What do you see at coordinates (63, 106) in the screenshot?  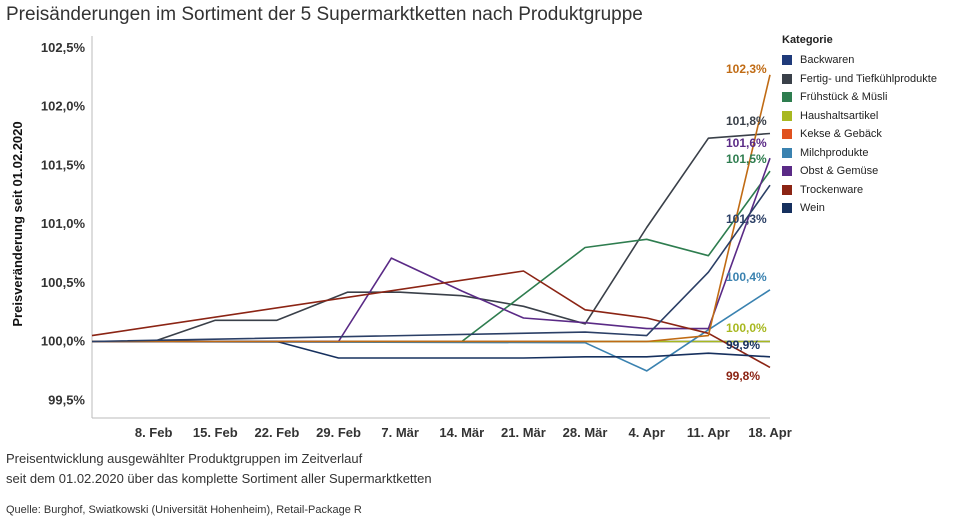 I see `y-tick-label: 102,0%` at bounding box center [63, 106].